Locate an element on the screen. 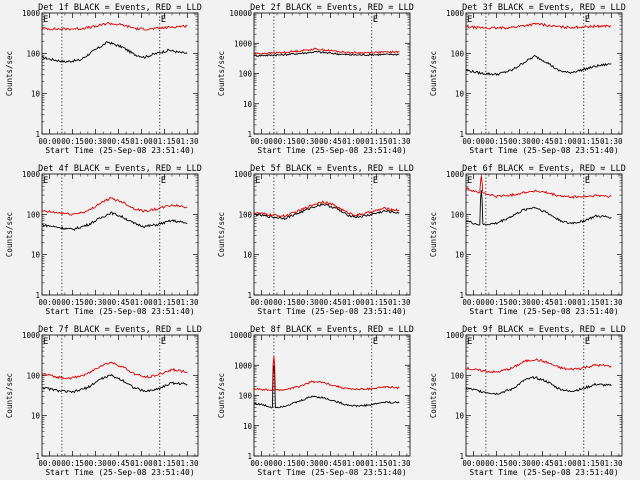  y-tick-label: 10000 is located at coordinates (240, 13).